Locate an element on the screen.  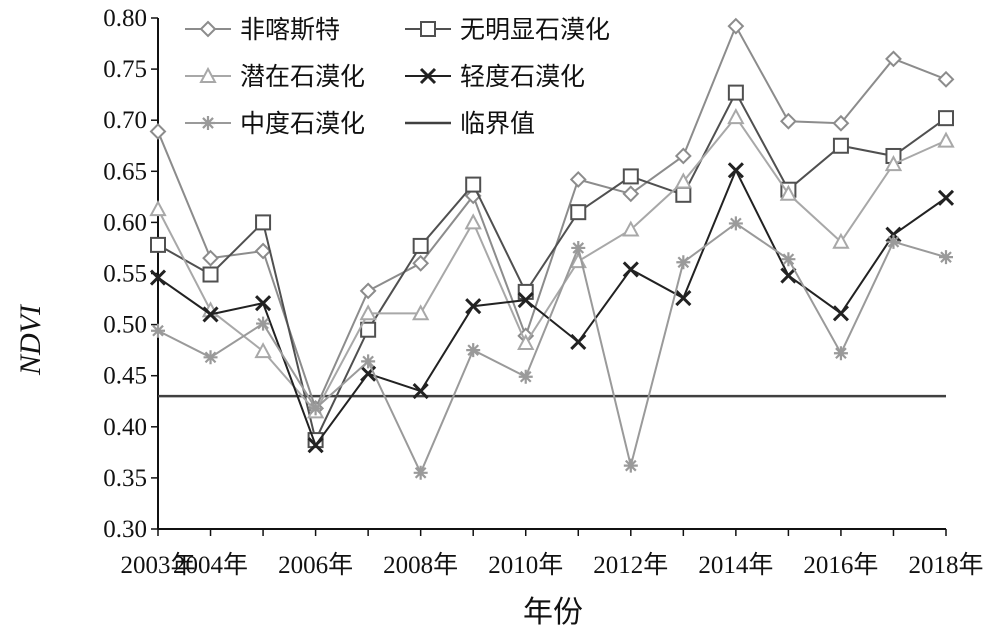
legend-item: 轻度石漠化 is located at coordinates (495, 76).